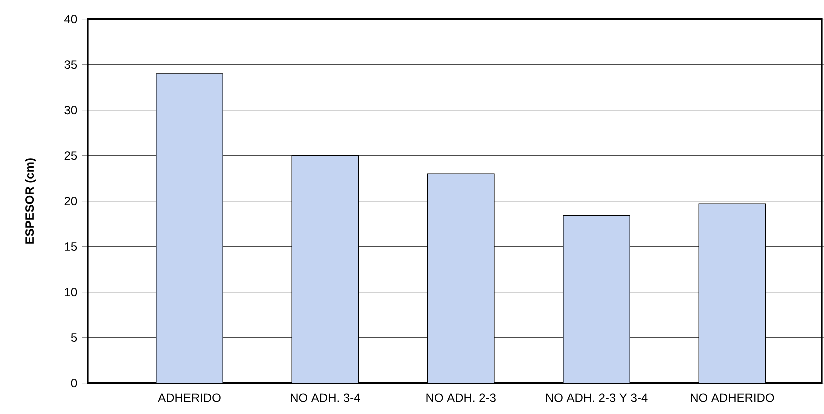 The width and height of the screenshot is (824, 414). I want to click on y-tick-label: 30, so click(71, 110).